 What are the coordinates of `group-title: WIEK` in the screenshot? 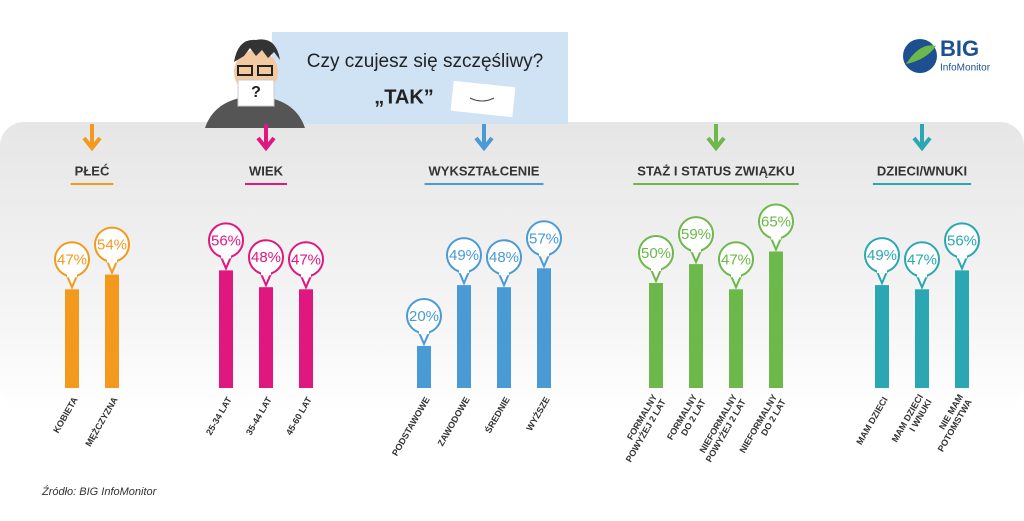 It's located at (266, 170).